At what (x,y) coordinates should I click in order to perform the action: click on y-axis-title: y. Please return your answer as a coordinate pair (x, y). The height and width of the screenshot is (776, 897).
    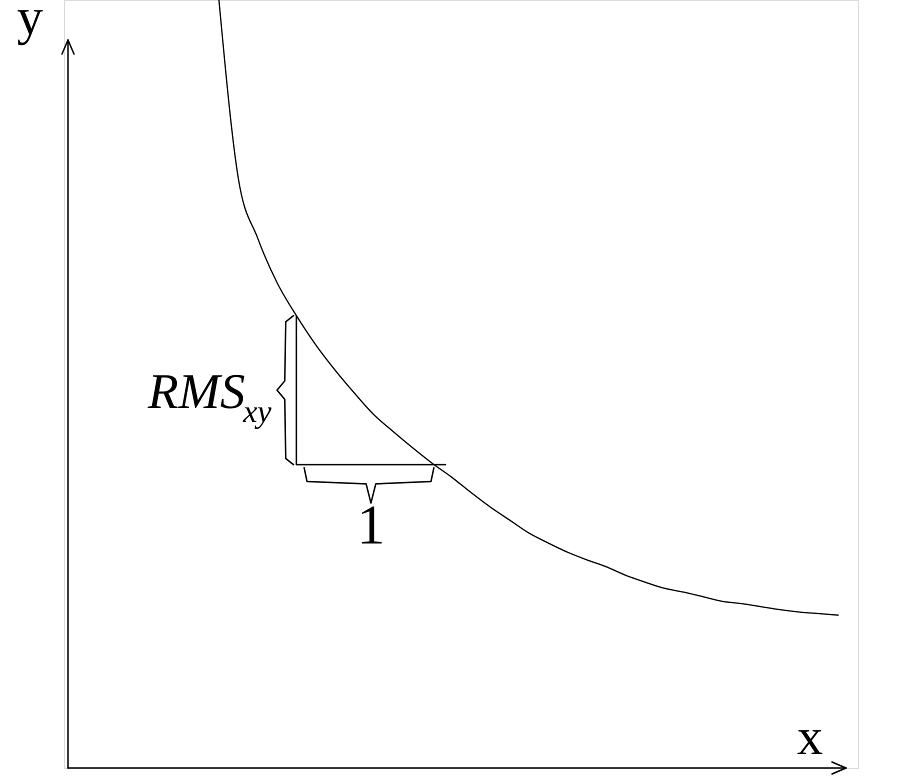
    Looking at the image, I should click on (30, 23).